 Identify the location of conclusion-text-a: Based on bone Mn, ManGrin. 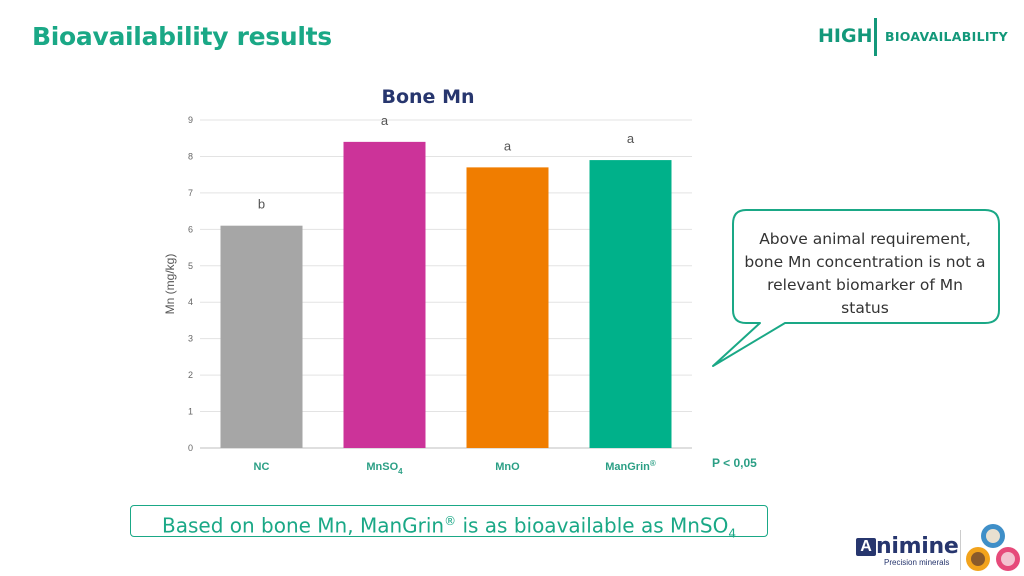
(303, 525).